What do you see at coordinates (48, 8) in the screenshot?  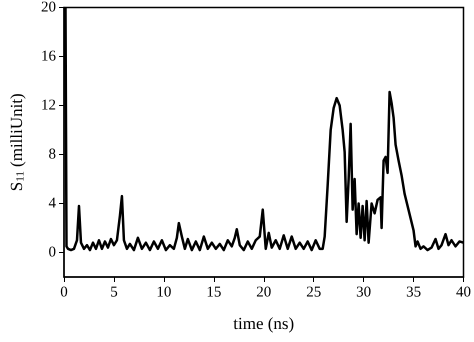 I see `y-tick-label: 20` at bounding box center [48, 8].